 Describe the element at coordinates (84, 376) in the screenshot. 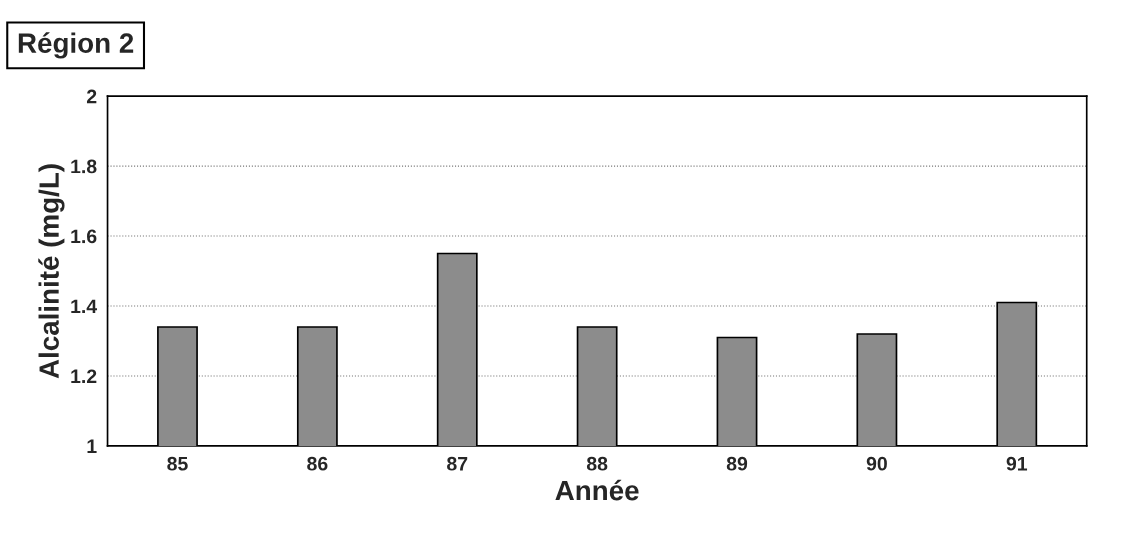

I see `y-tick-label: 1.2` at that location.